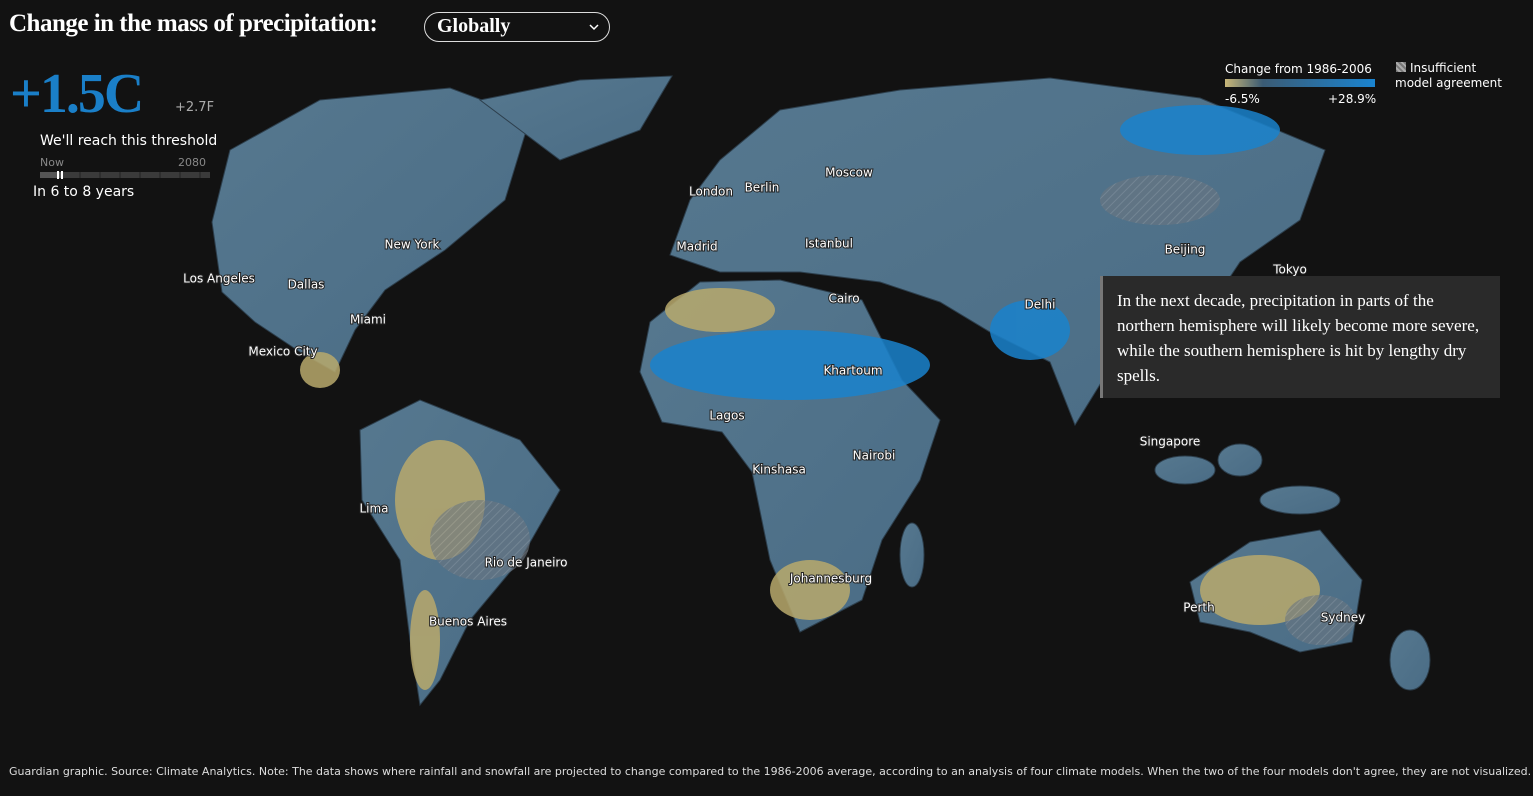  I want to click on time-slider, so click(125, 175).